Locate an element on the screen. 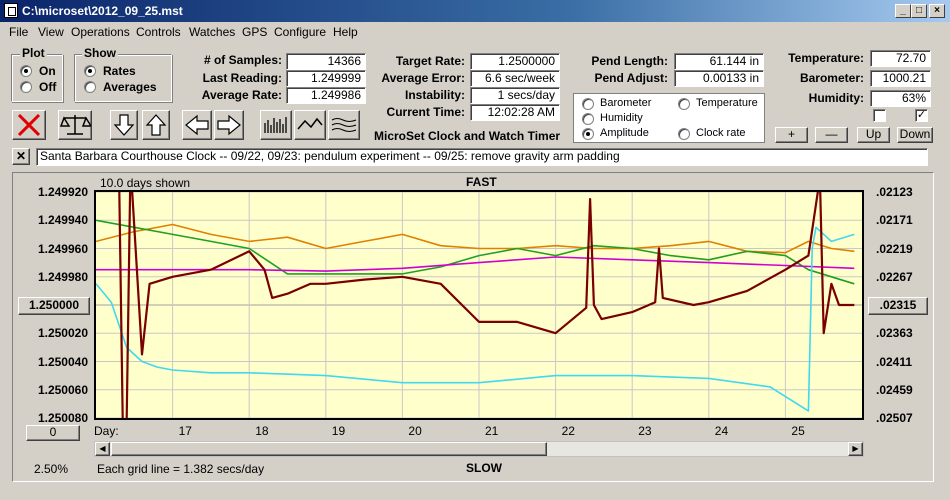  current-time-field: 12:02:28 AM is located at coordinates (515, 112).